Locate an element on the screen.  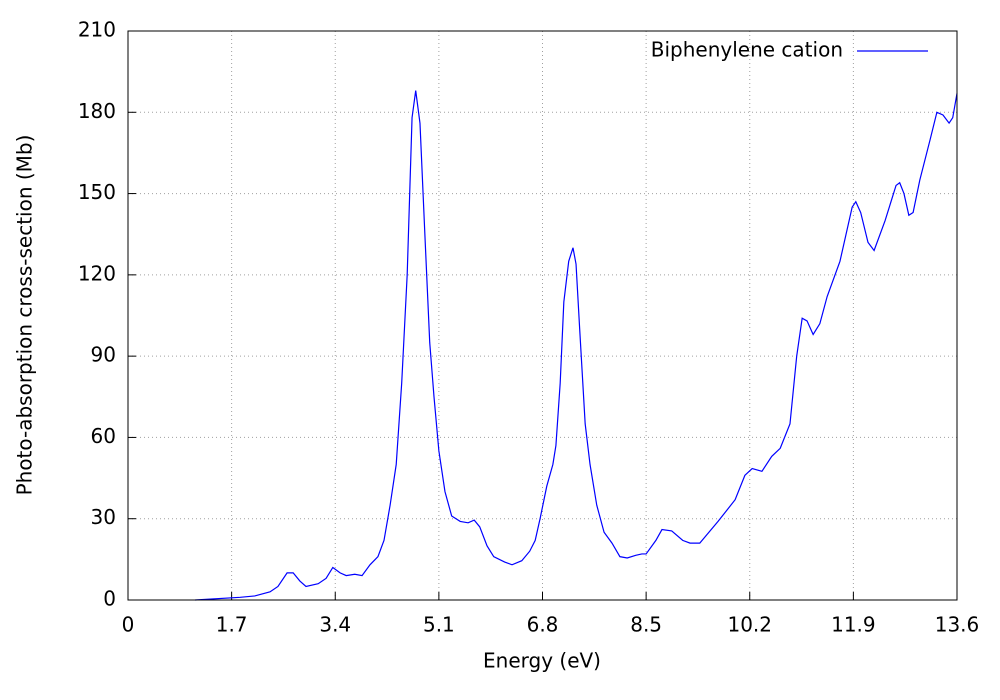
x-tick-label: 5.1 is located at coordinates (439, 625).